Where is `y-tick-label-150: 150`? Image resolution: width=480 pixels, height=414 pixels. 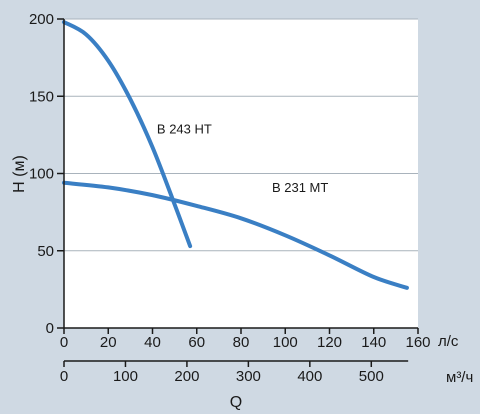
y-tick-label-150: 150 is located at coordinates (41, 96).